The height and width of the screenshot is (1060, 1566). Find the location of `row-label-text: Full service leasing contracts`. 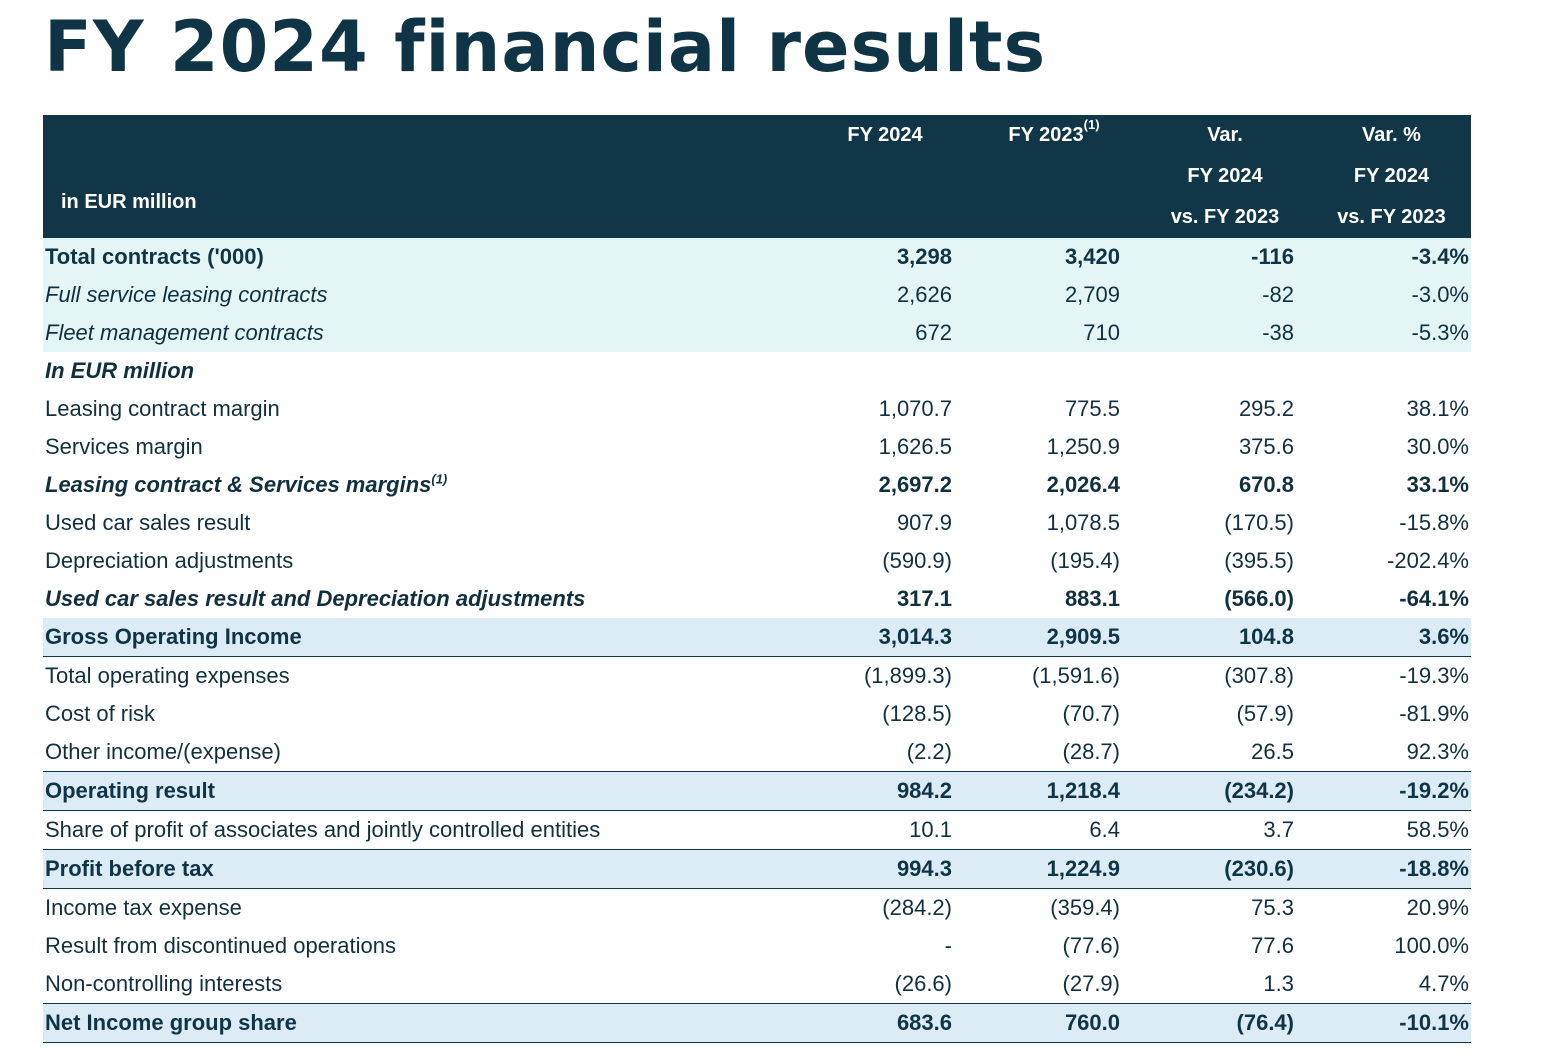

row-label-text: Full service leasing contracts is located at coordinates (186, 294).